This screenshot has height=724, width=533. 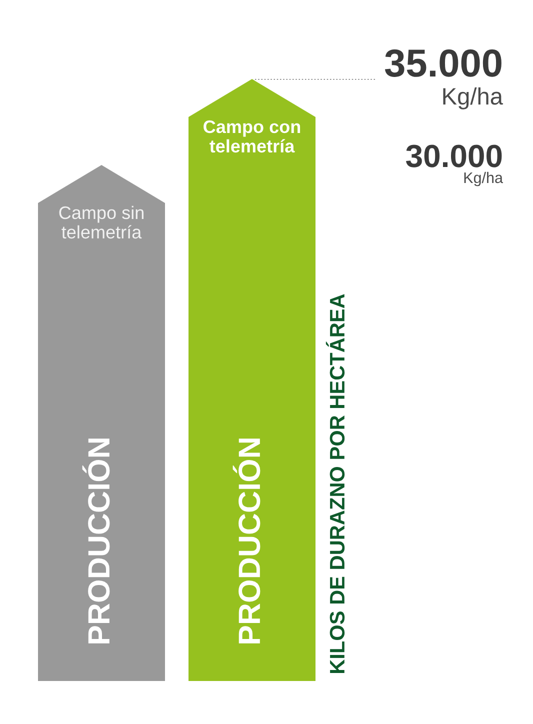 What do you see at coordinates (454, 165) in the screenshot?
I see `y-tick-label: 30.000 Kg/ha` at bounding box center [454, 165].